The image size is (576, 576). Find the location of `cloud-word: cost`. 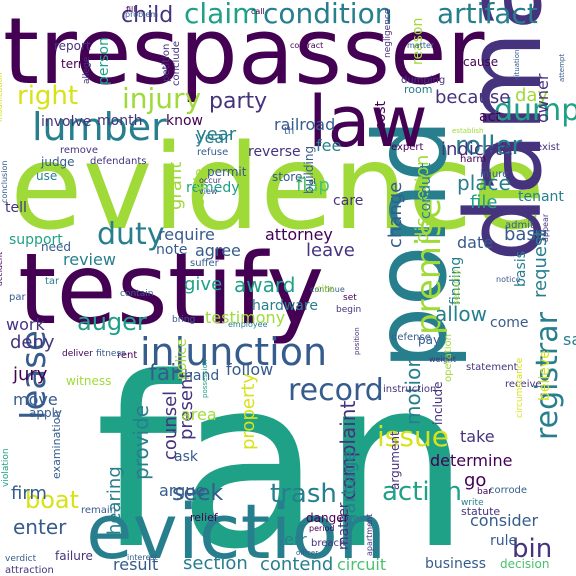

cloud-word: cost is located at coordinates (381, 115).